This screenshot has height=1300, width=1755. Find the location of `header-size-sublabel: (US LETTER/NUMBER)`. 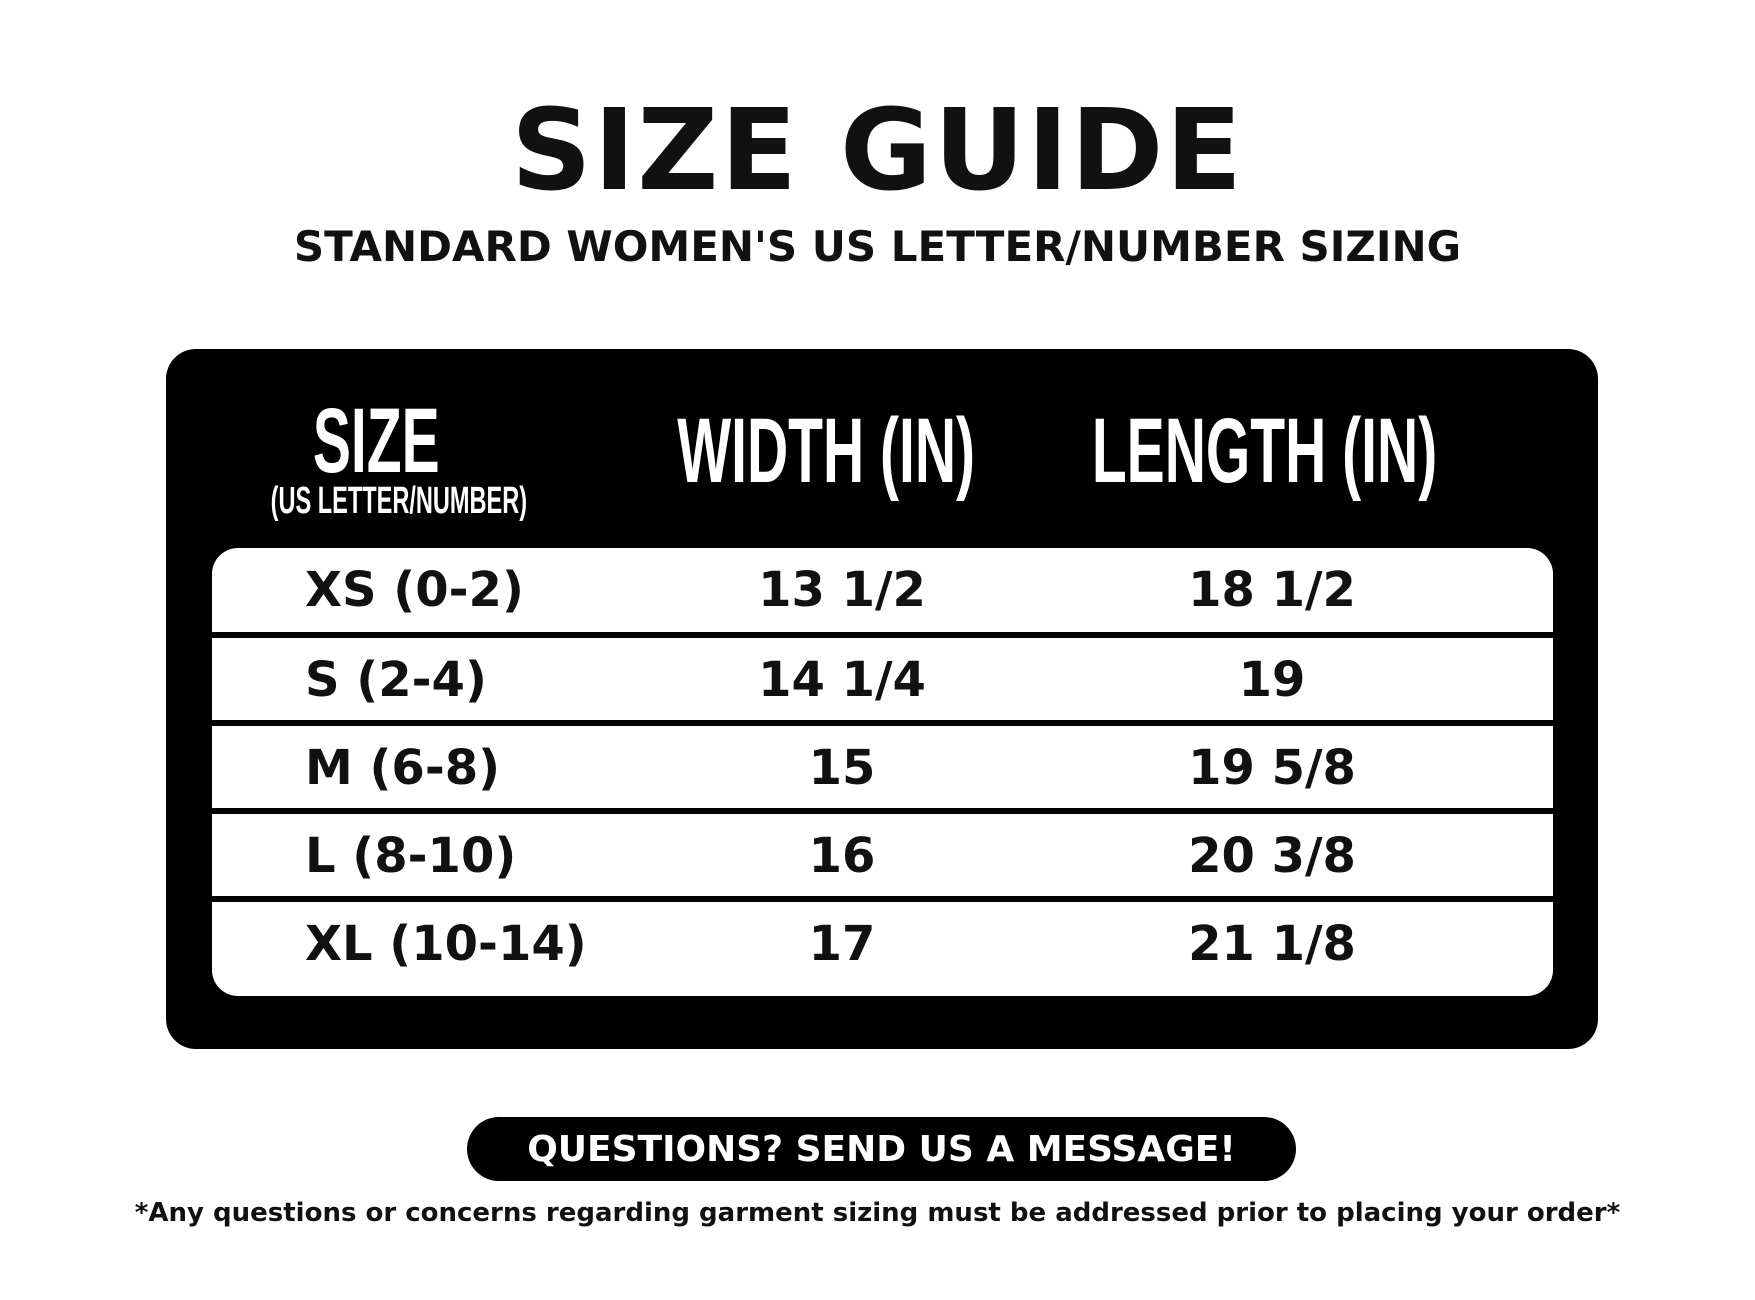

header-size-sublabel: (US LETTER/NUMBER) is located at coordinates (399, 501).